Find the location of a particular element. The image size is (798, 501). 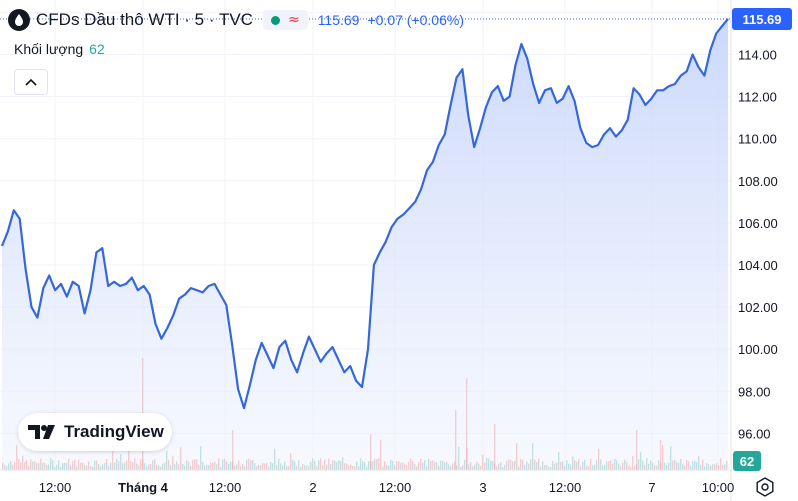

chevron-up-icon is located at coordinates (31, 82).